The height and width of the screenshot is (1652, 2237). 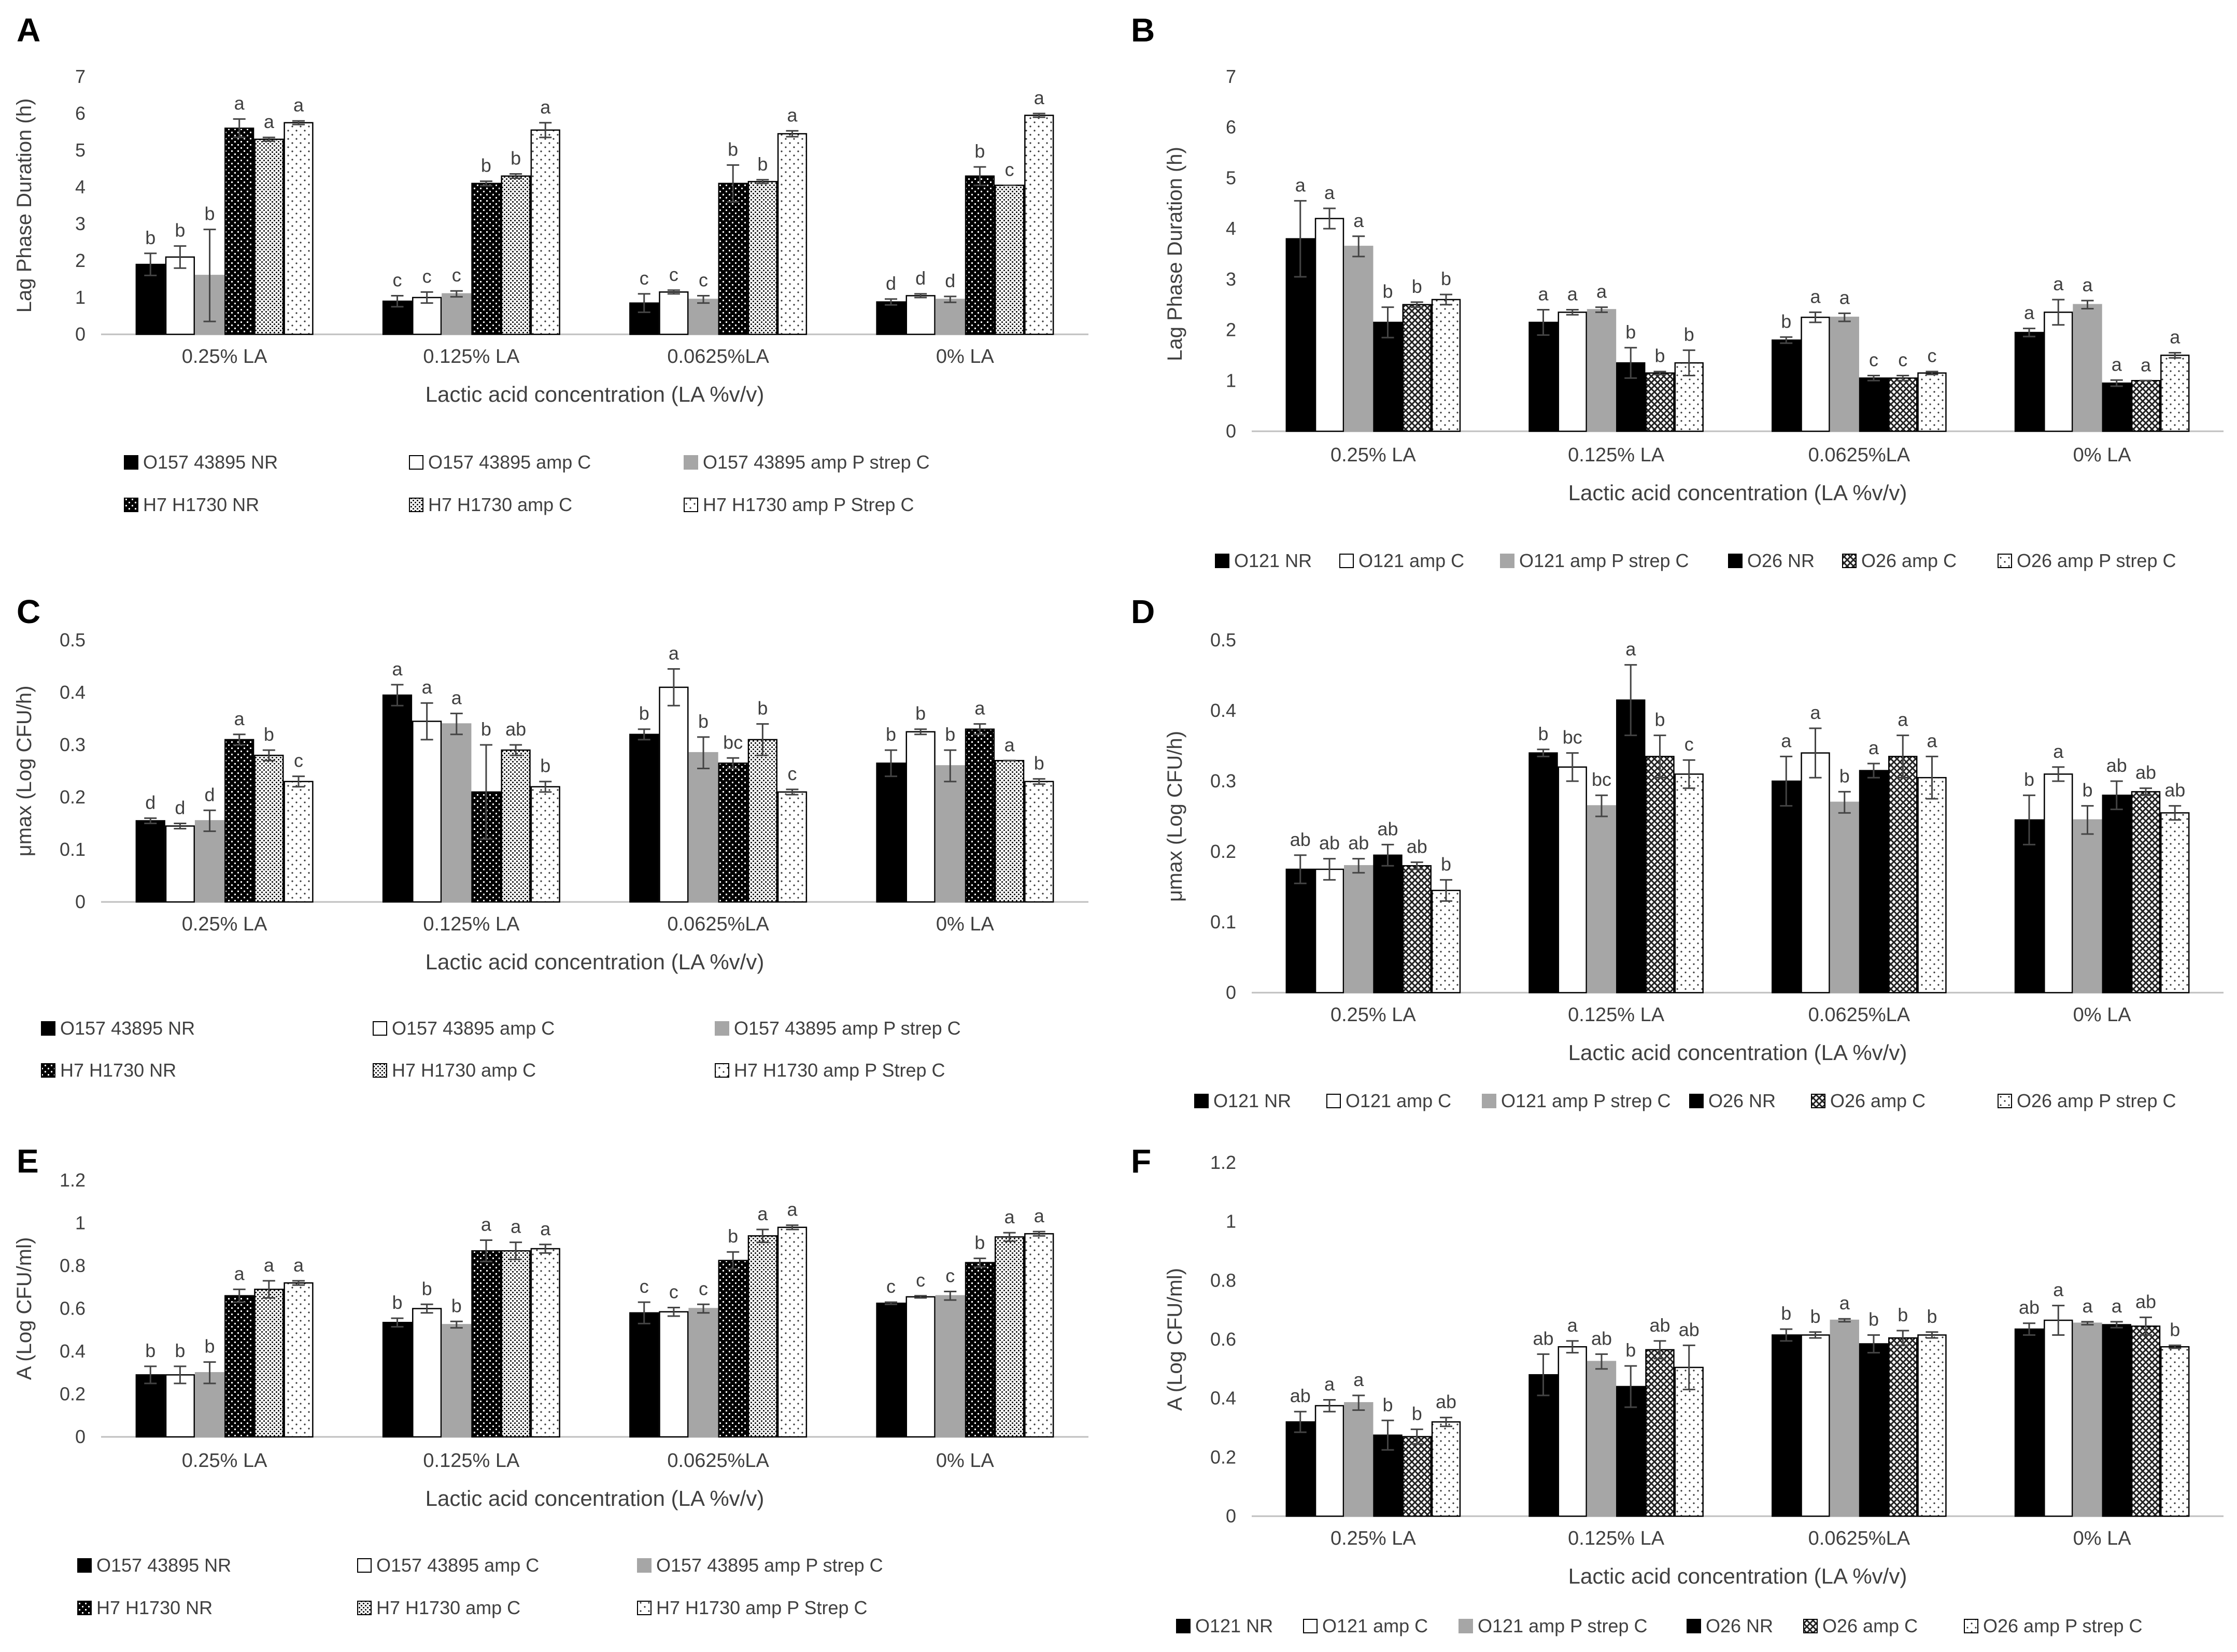 I want to click on y-tick-label: 0.4, so click(x=1223, y=1399).